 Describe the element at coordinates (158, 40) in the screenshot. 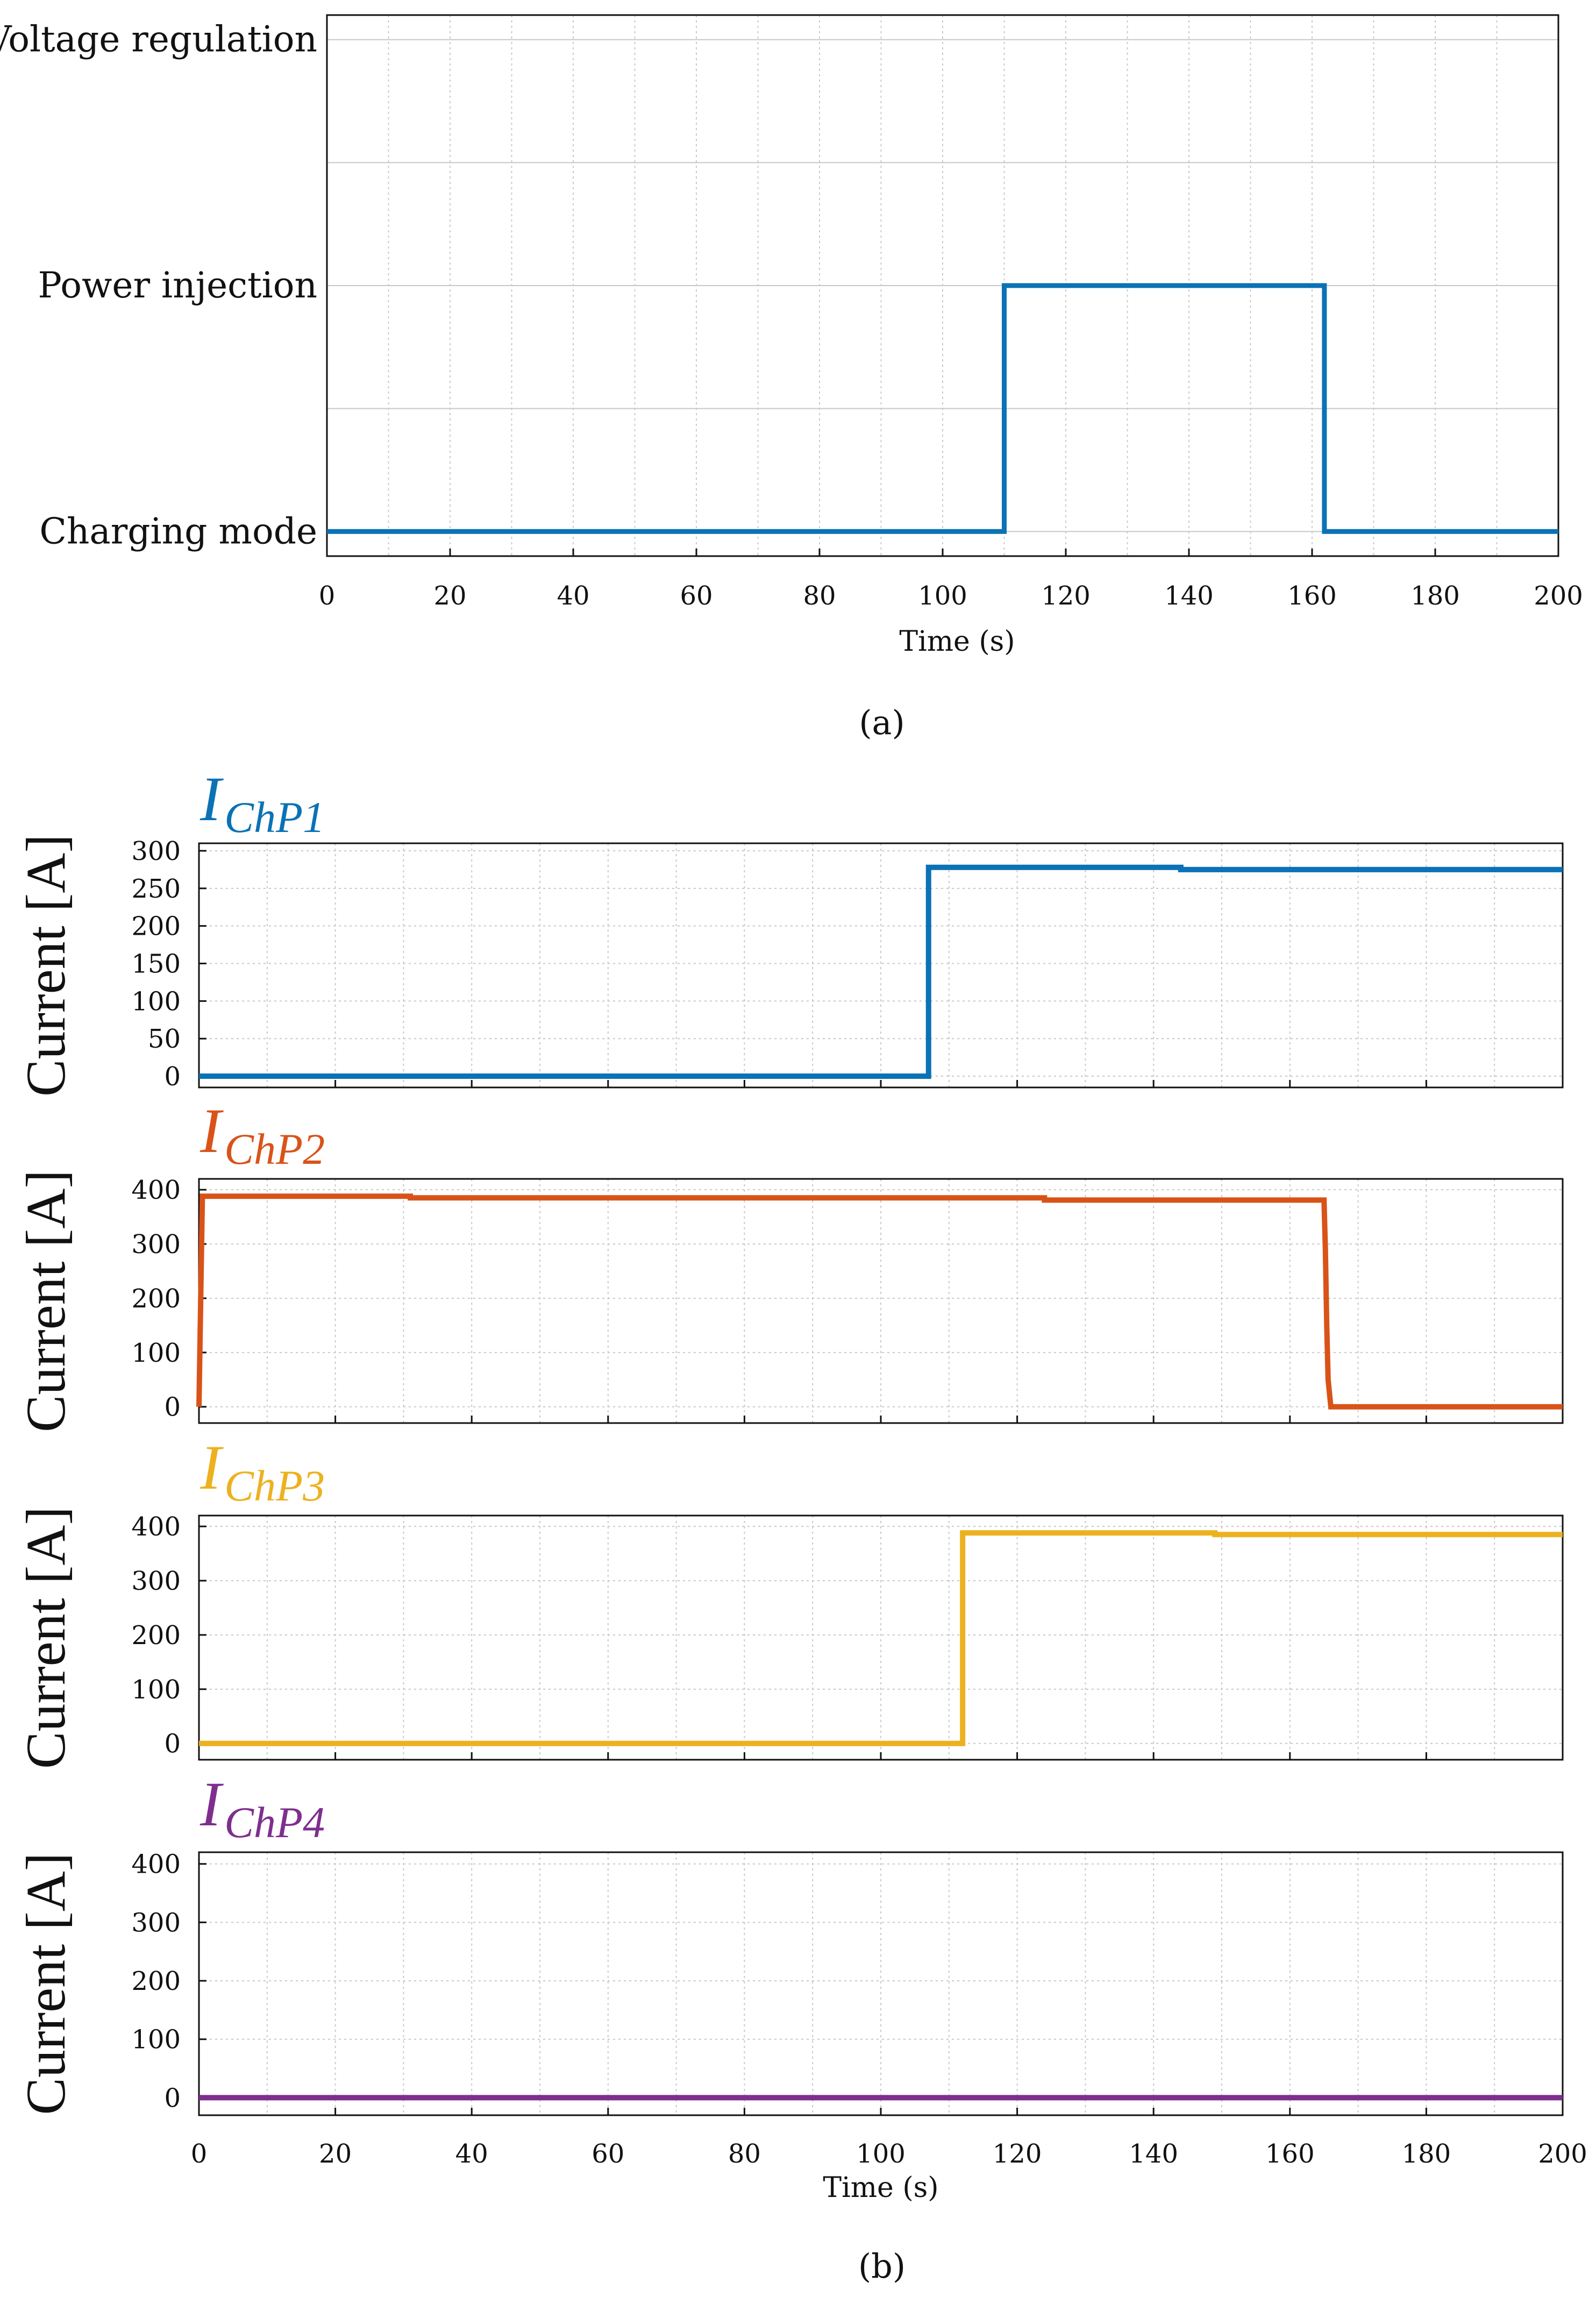

I see `y-tick-label: Voltage regulation` at that location.